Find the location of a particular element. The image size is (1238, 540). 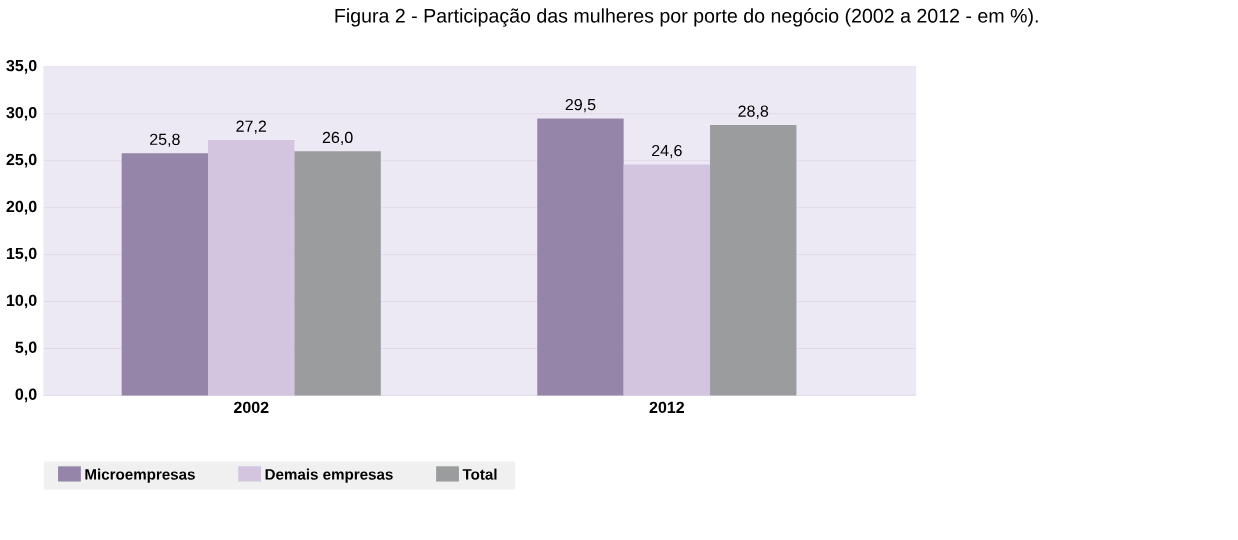

y-tick-label: 0,0 is located at coordinates (26, 395).